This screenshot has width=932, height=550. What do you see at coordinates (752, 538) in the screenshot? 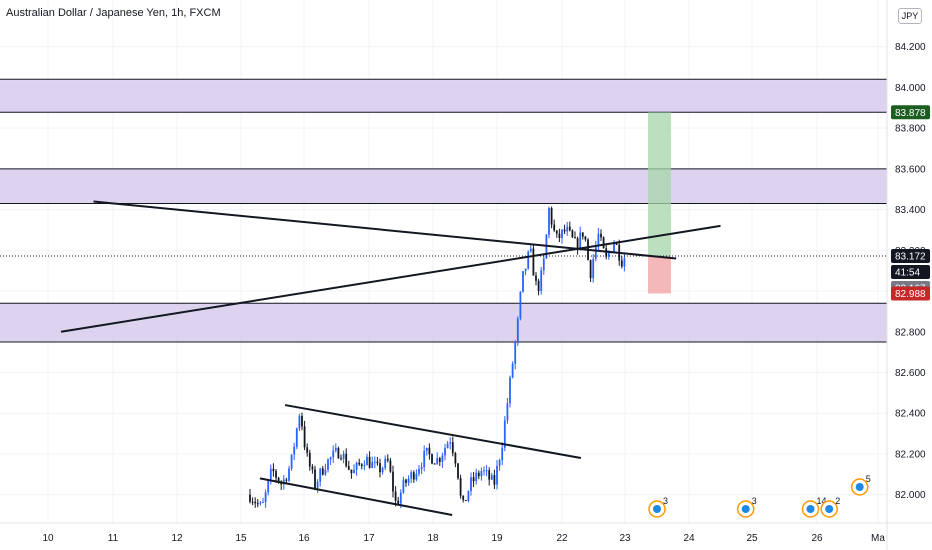
I see `time-tick-label: 25` at bounding box center [752, 538].